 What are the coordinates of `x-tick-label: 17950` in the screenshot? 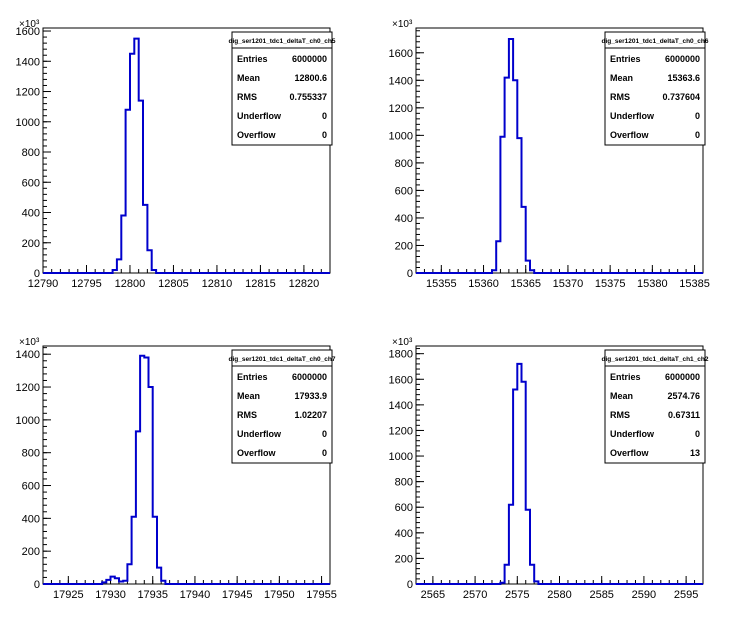 It's located at (279, 595).